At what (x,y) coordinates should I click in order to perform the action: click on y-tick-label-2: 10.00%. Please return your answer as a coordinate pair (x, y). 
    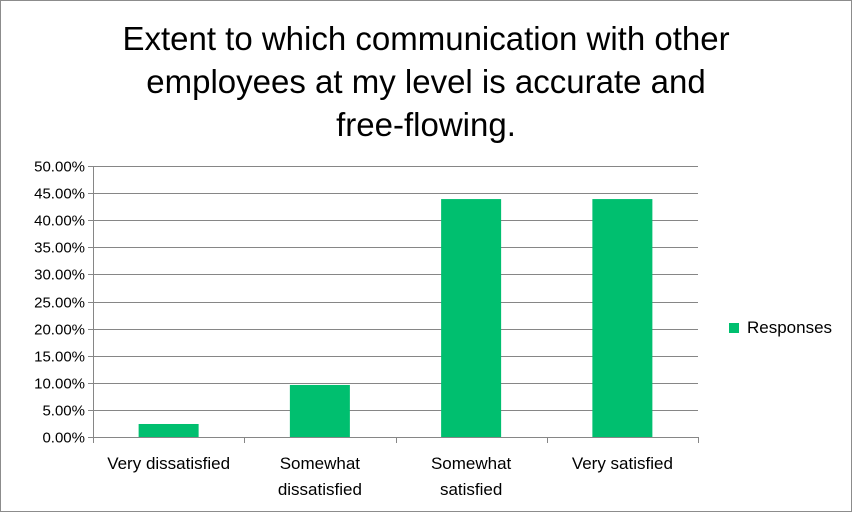
    Looking at the image, I should click on (59, 384).